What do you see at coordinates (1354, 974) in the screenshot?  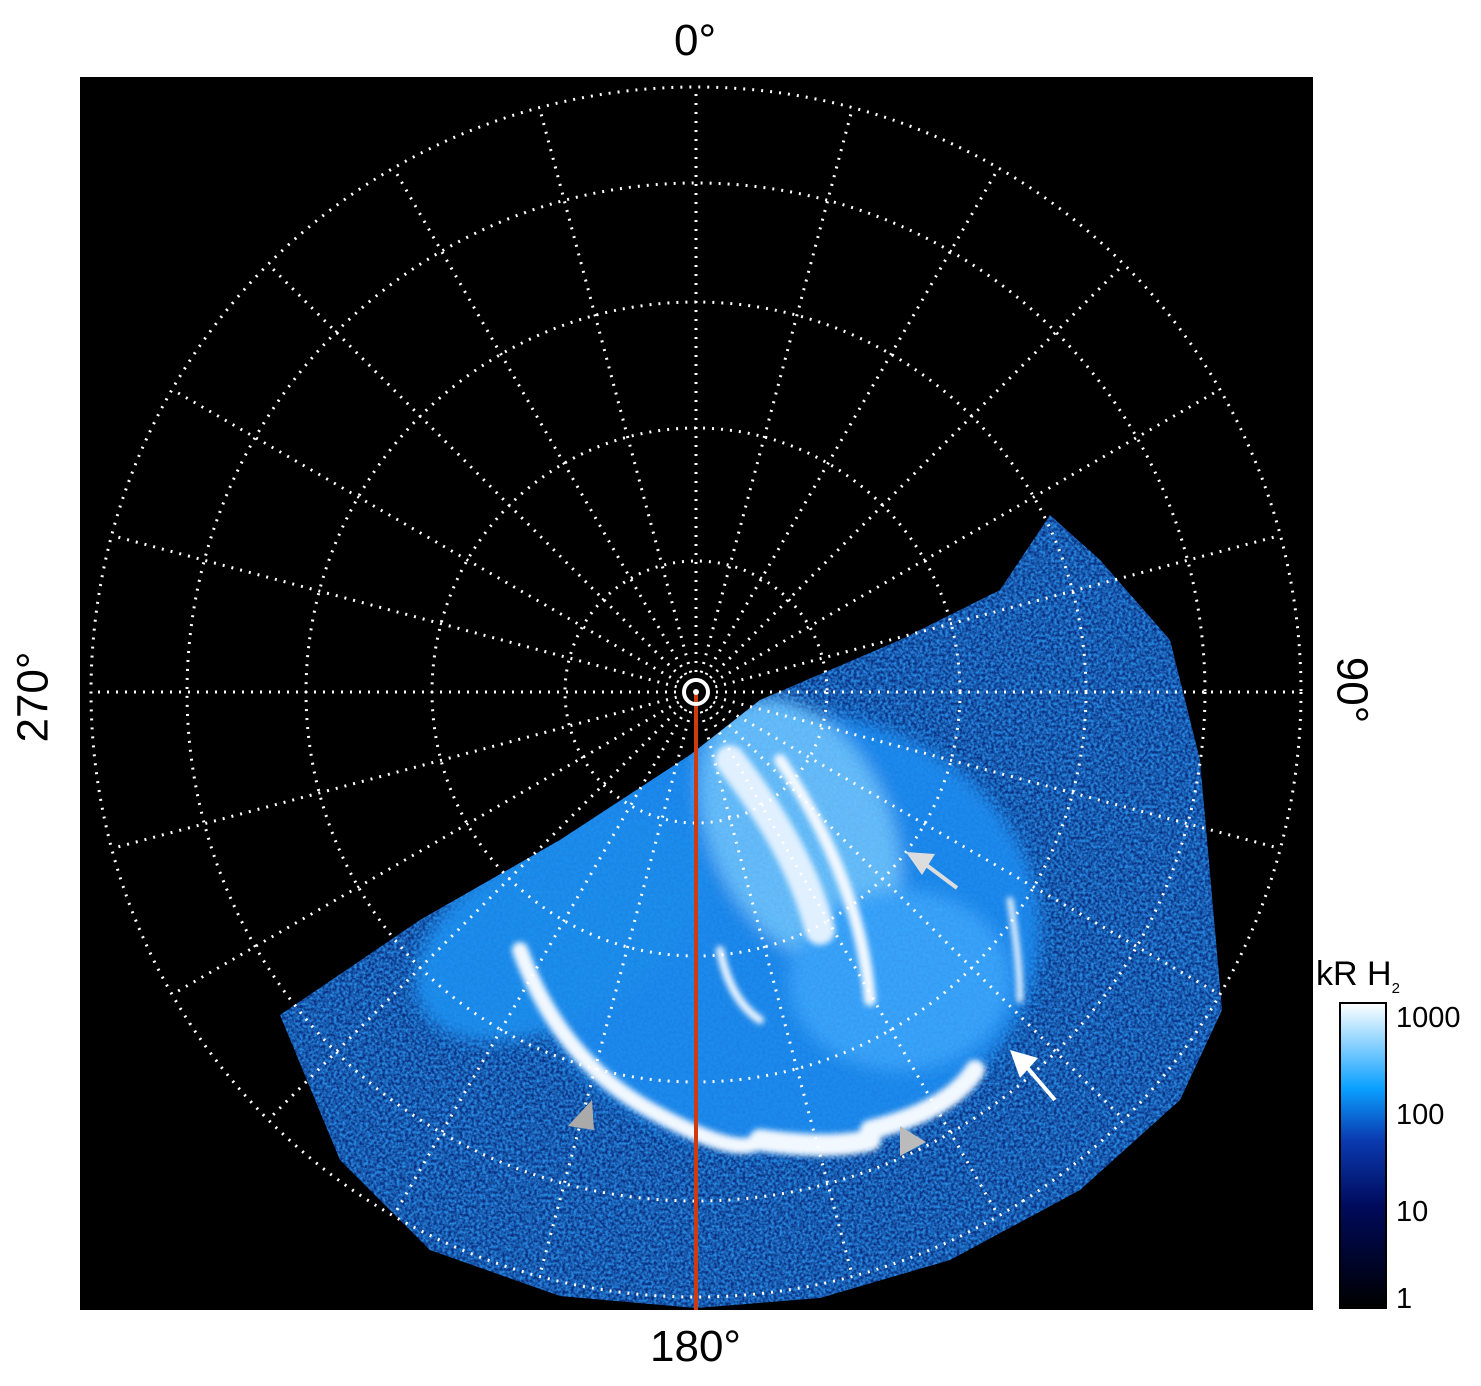 I see `colorbar-unit: kR H` at bounding box center [1354, 974].